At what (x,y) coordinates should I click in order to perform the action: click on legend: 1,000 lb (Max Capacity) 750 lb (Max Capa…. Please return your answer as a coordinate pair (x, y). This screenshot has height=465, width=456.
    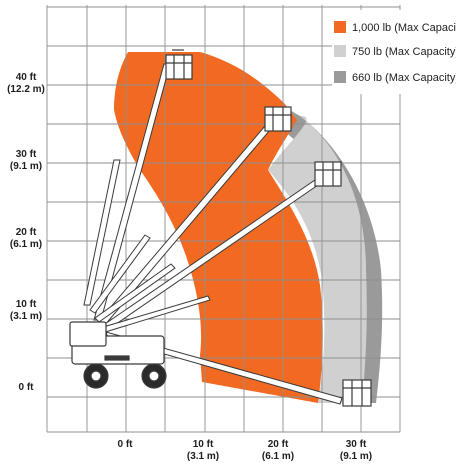
    Looking at the image, I should click on (394, 52).